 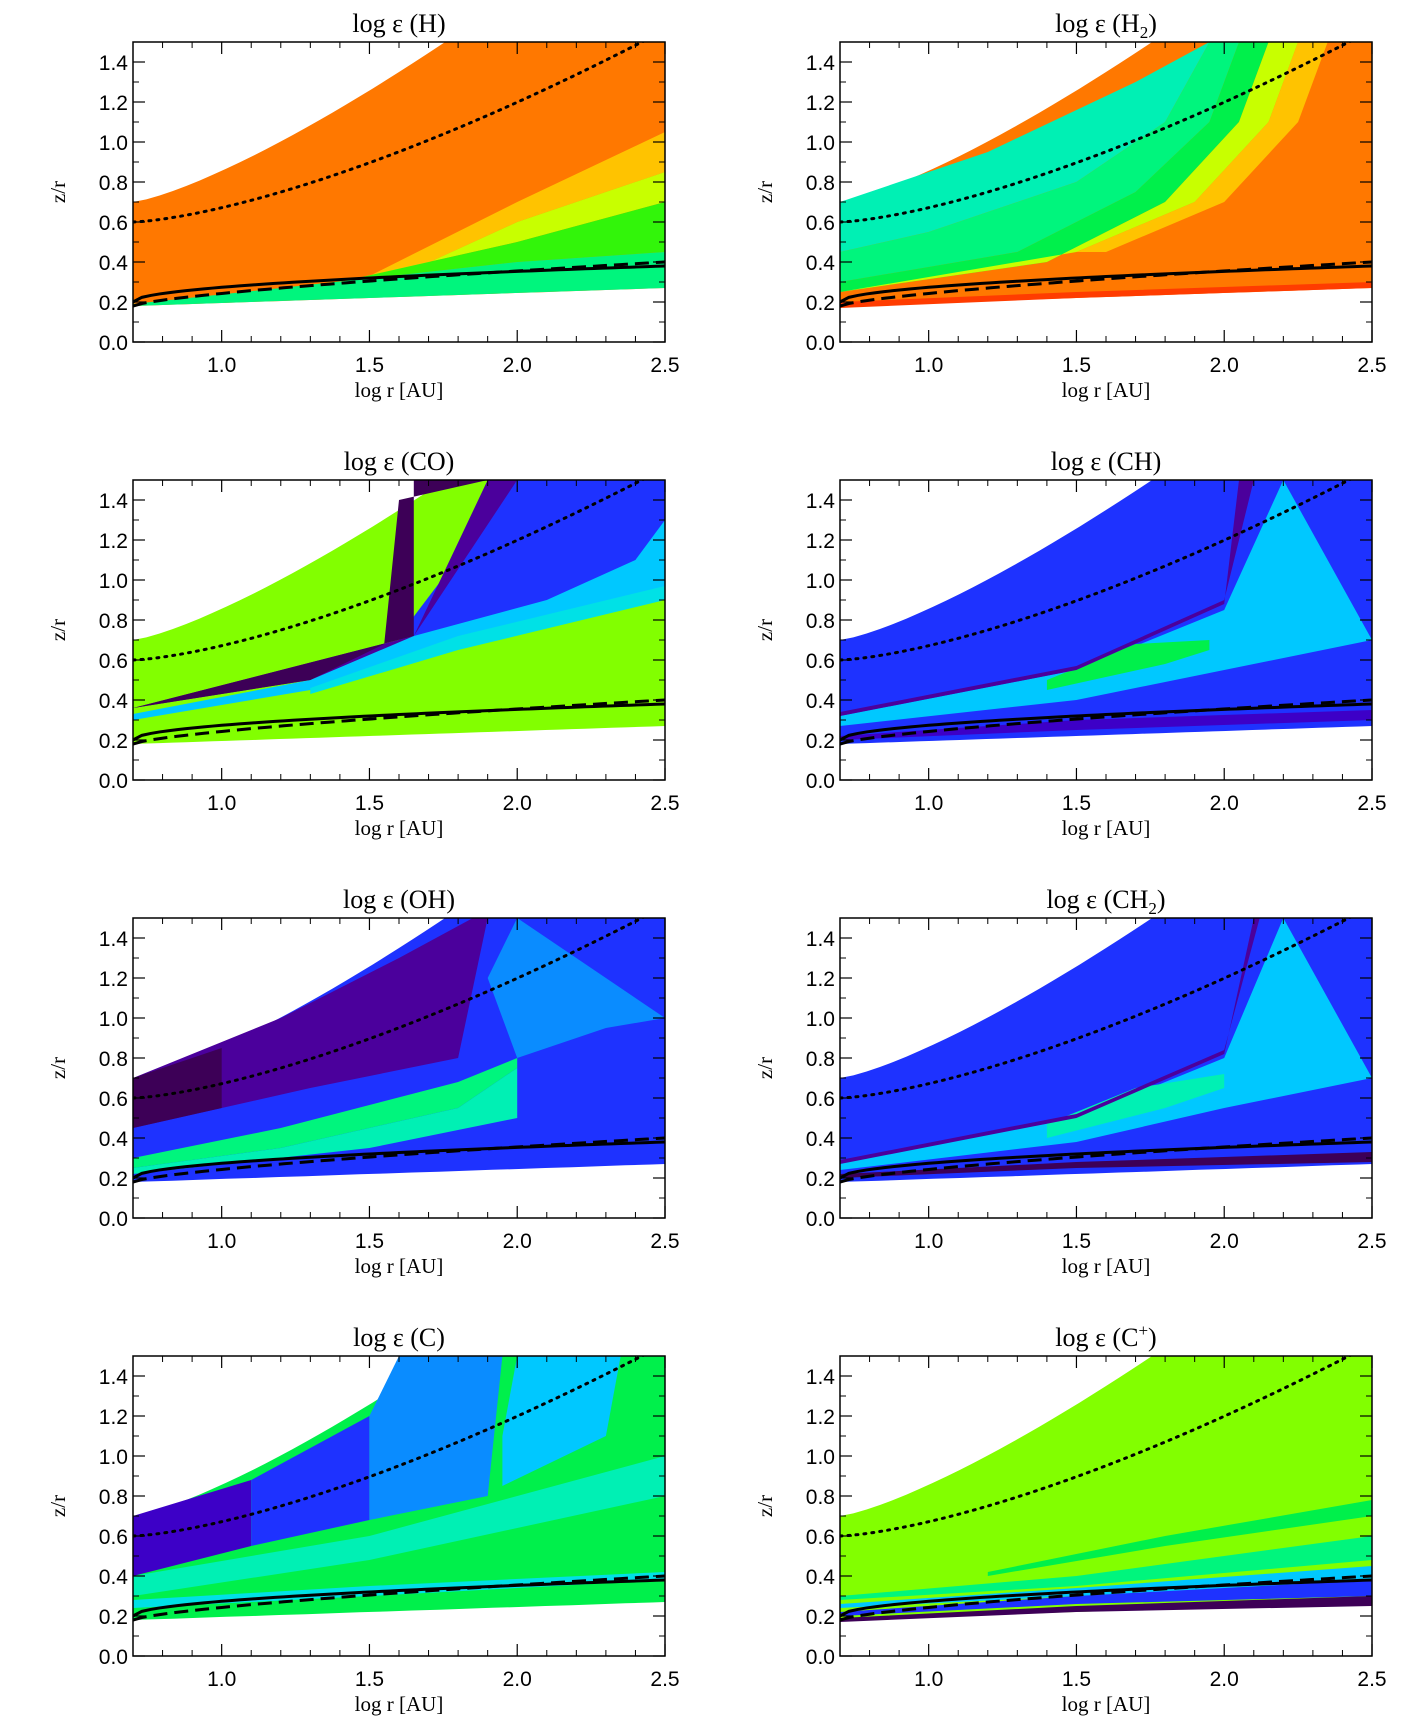 I want to click on title-subscript: 2, so click(x=1144, y=32).